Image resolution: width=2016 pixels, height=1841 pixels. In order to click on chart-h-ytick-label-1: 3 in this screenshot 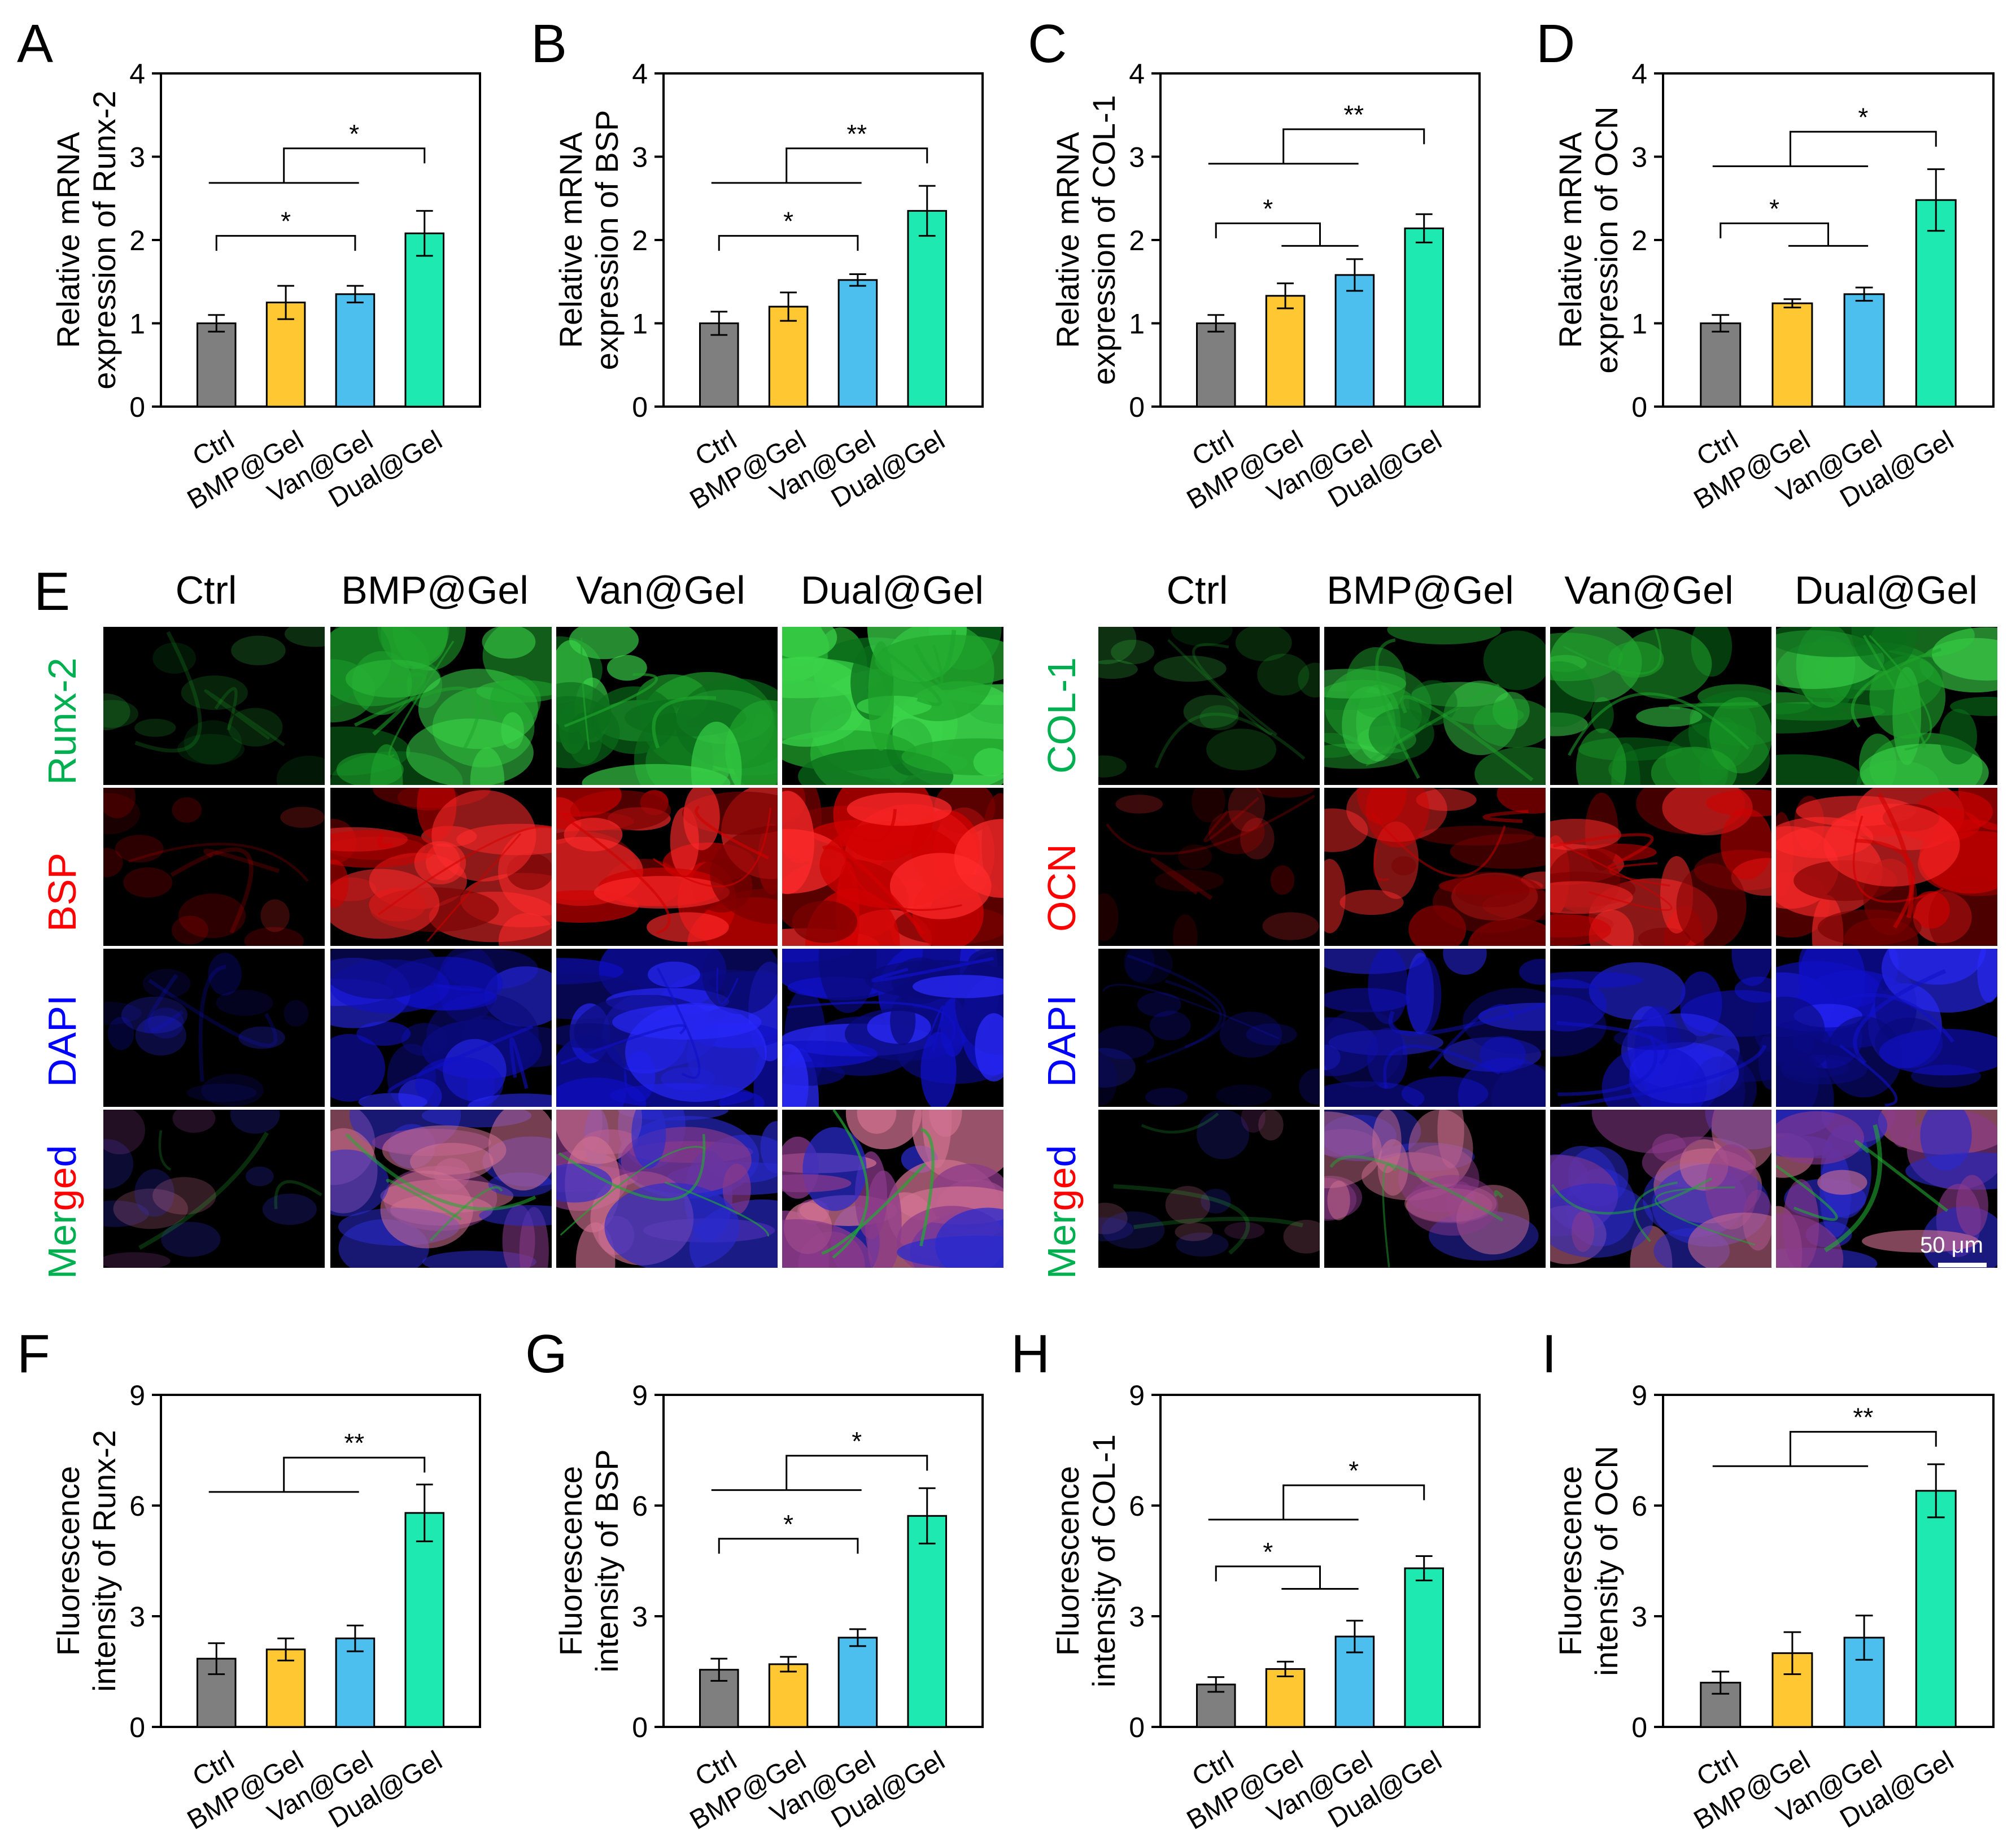, I will do `click(1137, 1617)`.